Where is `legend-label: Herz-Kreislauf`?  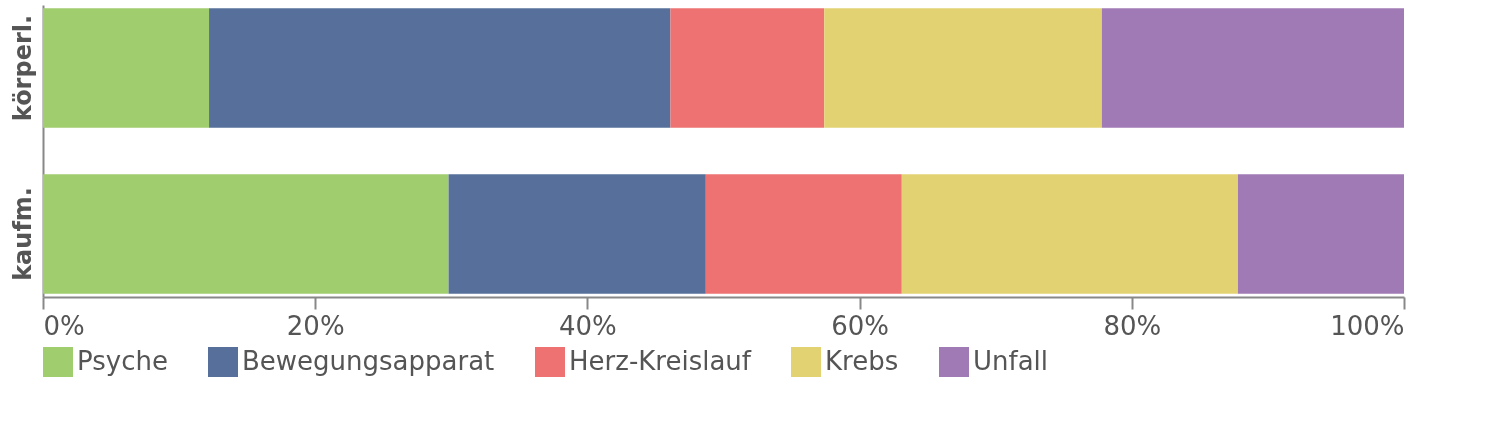
legend-label: Herz-Kreislauf is located at coordinates (660, 361).